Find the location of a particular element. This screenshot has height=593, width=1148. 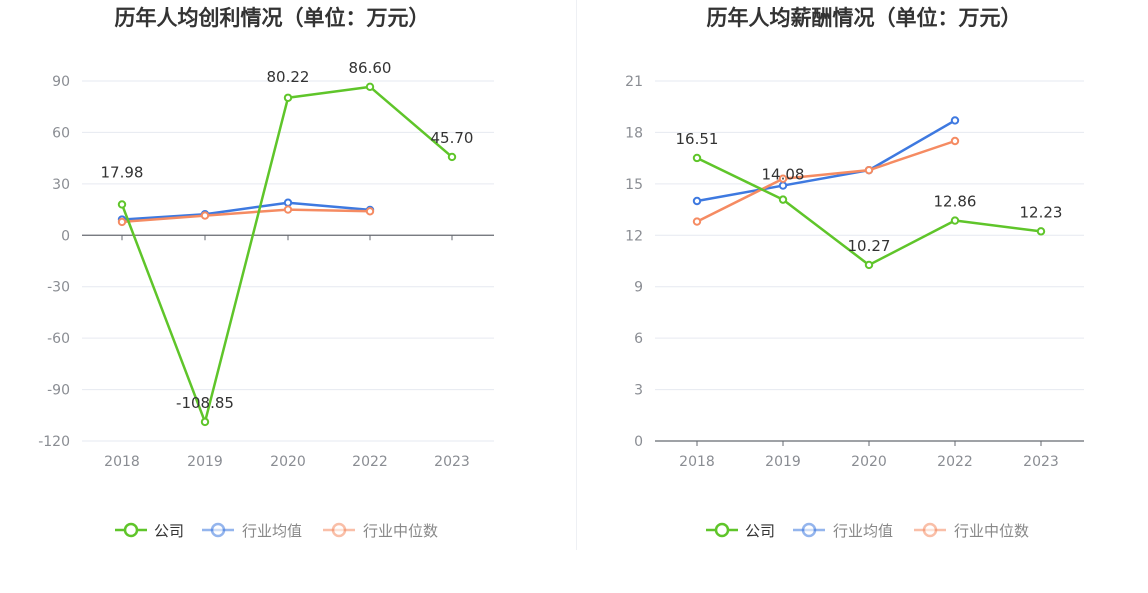

y-tick-label: 90 is located at coordinates (61, 82).